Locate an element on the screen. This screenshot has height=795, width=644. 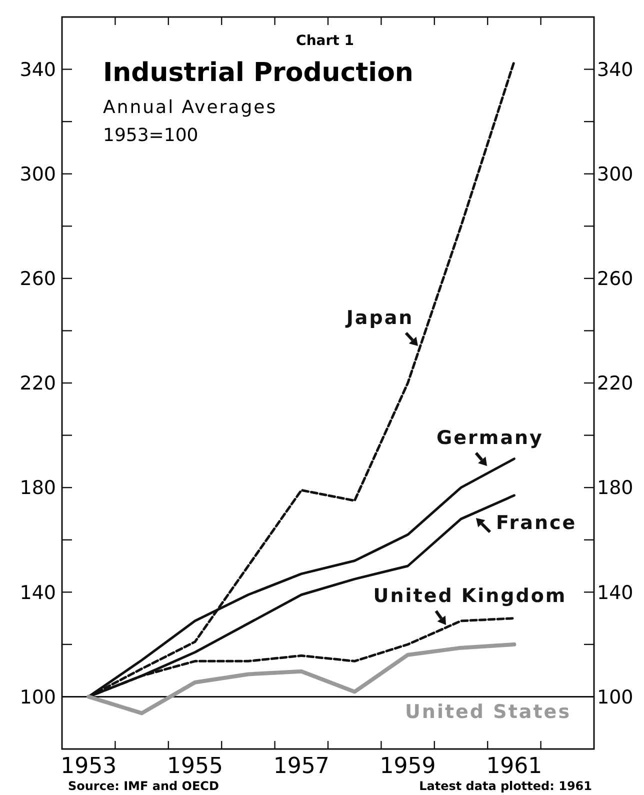
text: Latest data plotted: 1961 is located at coordinates (505, 786).